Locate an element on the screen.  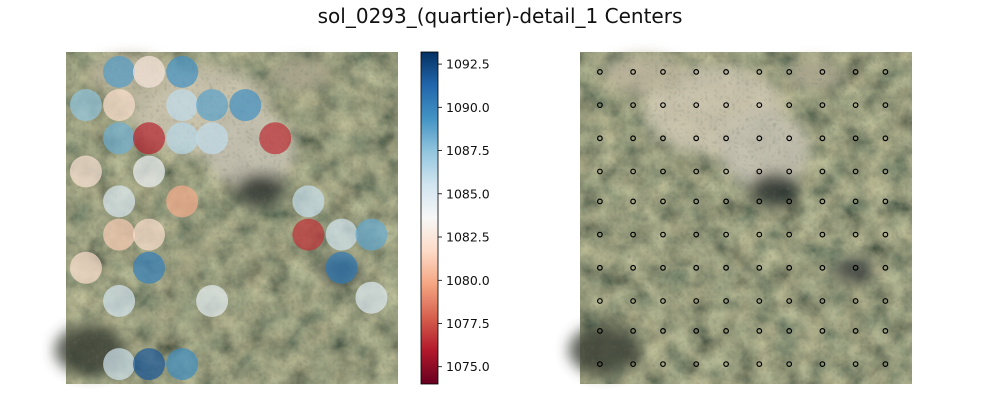
colorbar-tick-label: 1075.0 is located at coordinates (468, 366).